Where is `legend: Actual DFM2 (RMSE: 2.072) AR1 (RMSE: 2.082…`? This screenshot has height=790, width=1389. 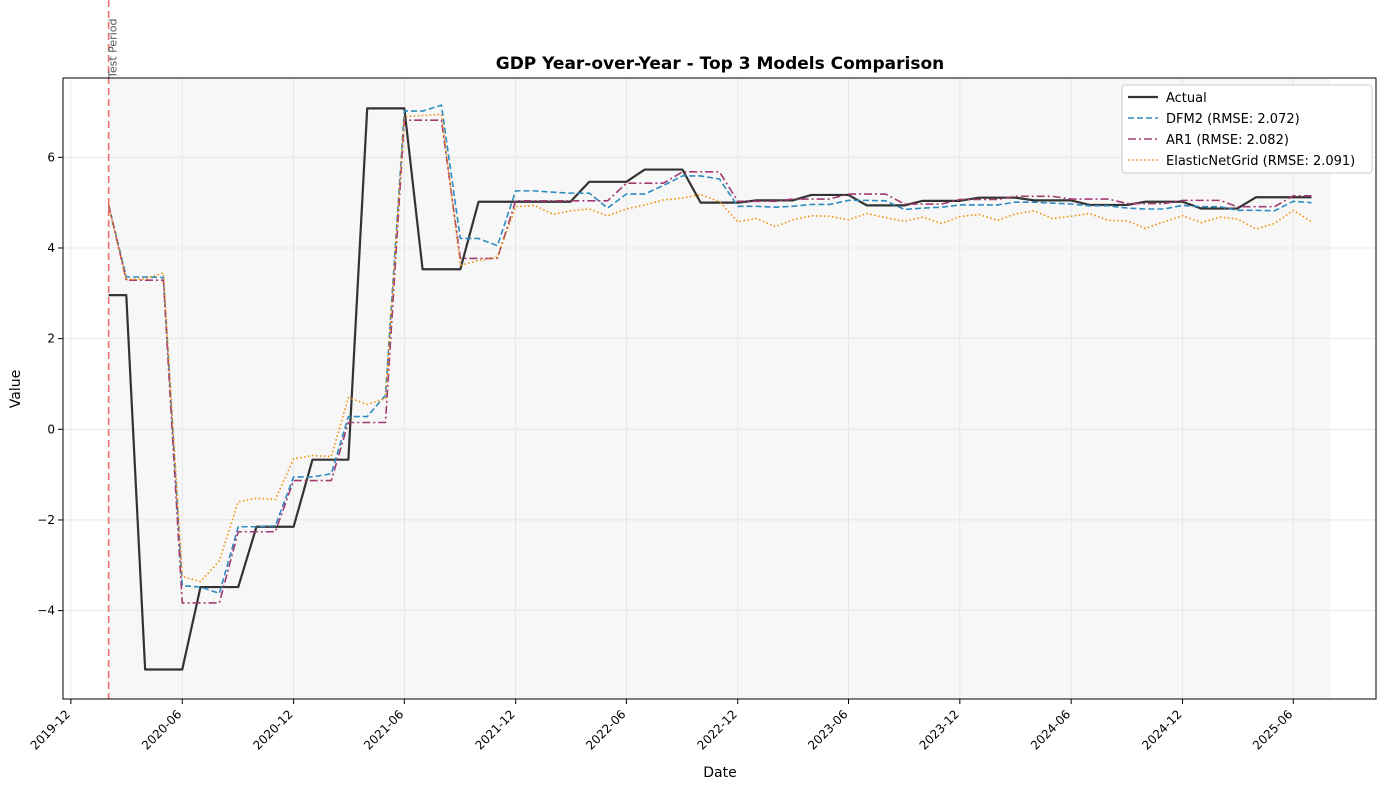
legend: Actual DFM2 (RMSE: 2.072) AR1 (RMSE: 2.082… is located at coordinates (1247, 129).